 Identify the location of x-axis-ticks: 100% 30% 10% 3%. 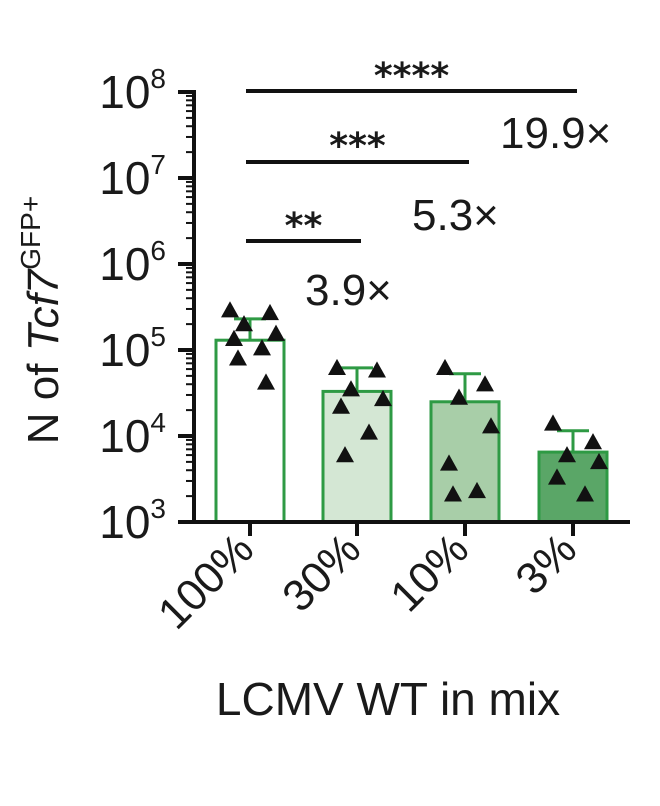
(367, 580).